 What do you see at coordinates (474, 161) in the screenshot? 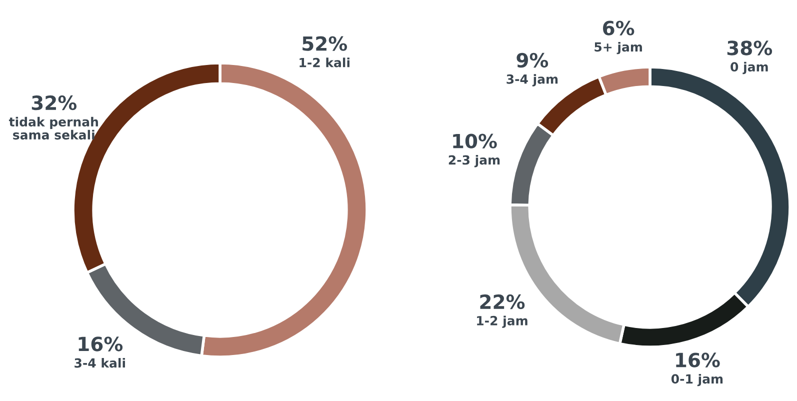
I see `slice-label: 2-3 jam` at bounding box center [474, 161].